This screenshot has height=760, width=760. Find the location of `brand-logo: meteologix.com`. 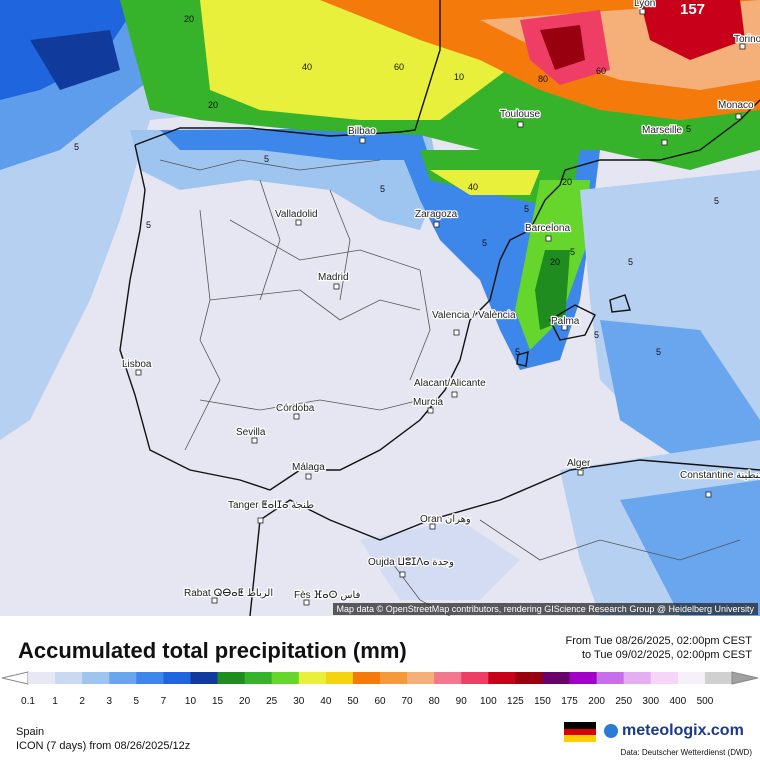

brand-logo: meteologix.com is located at coordinates (674, 731).